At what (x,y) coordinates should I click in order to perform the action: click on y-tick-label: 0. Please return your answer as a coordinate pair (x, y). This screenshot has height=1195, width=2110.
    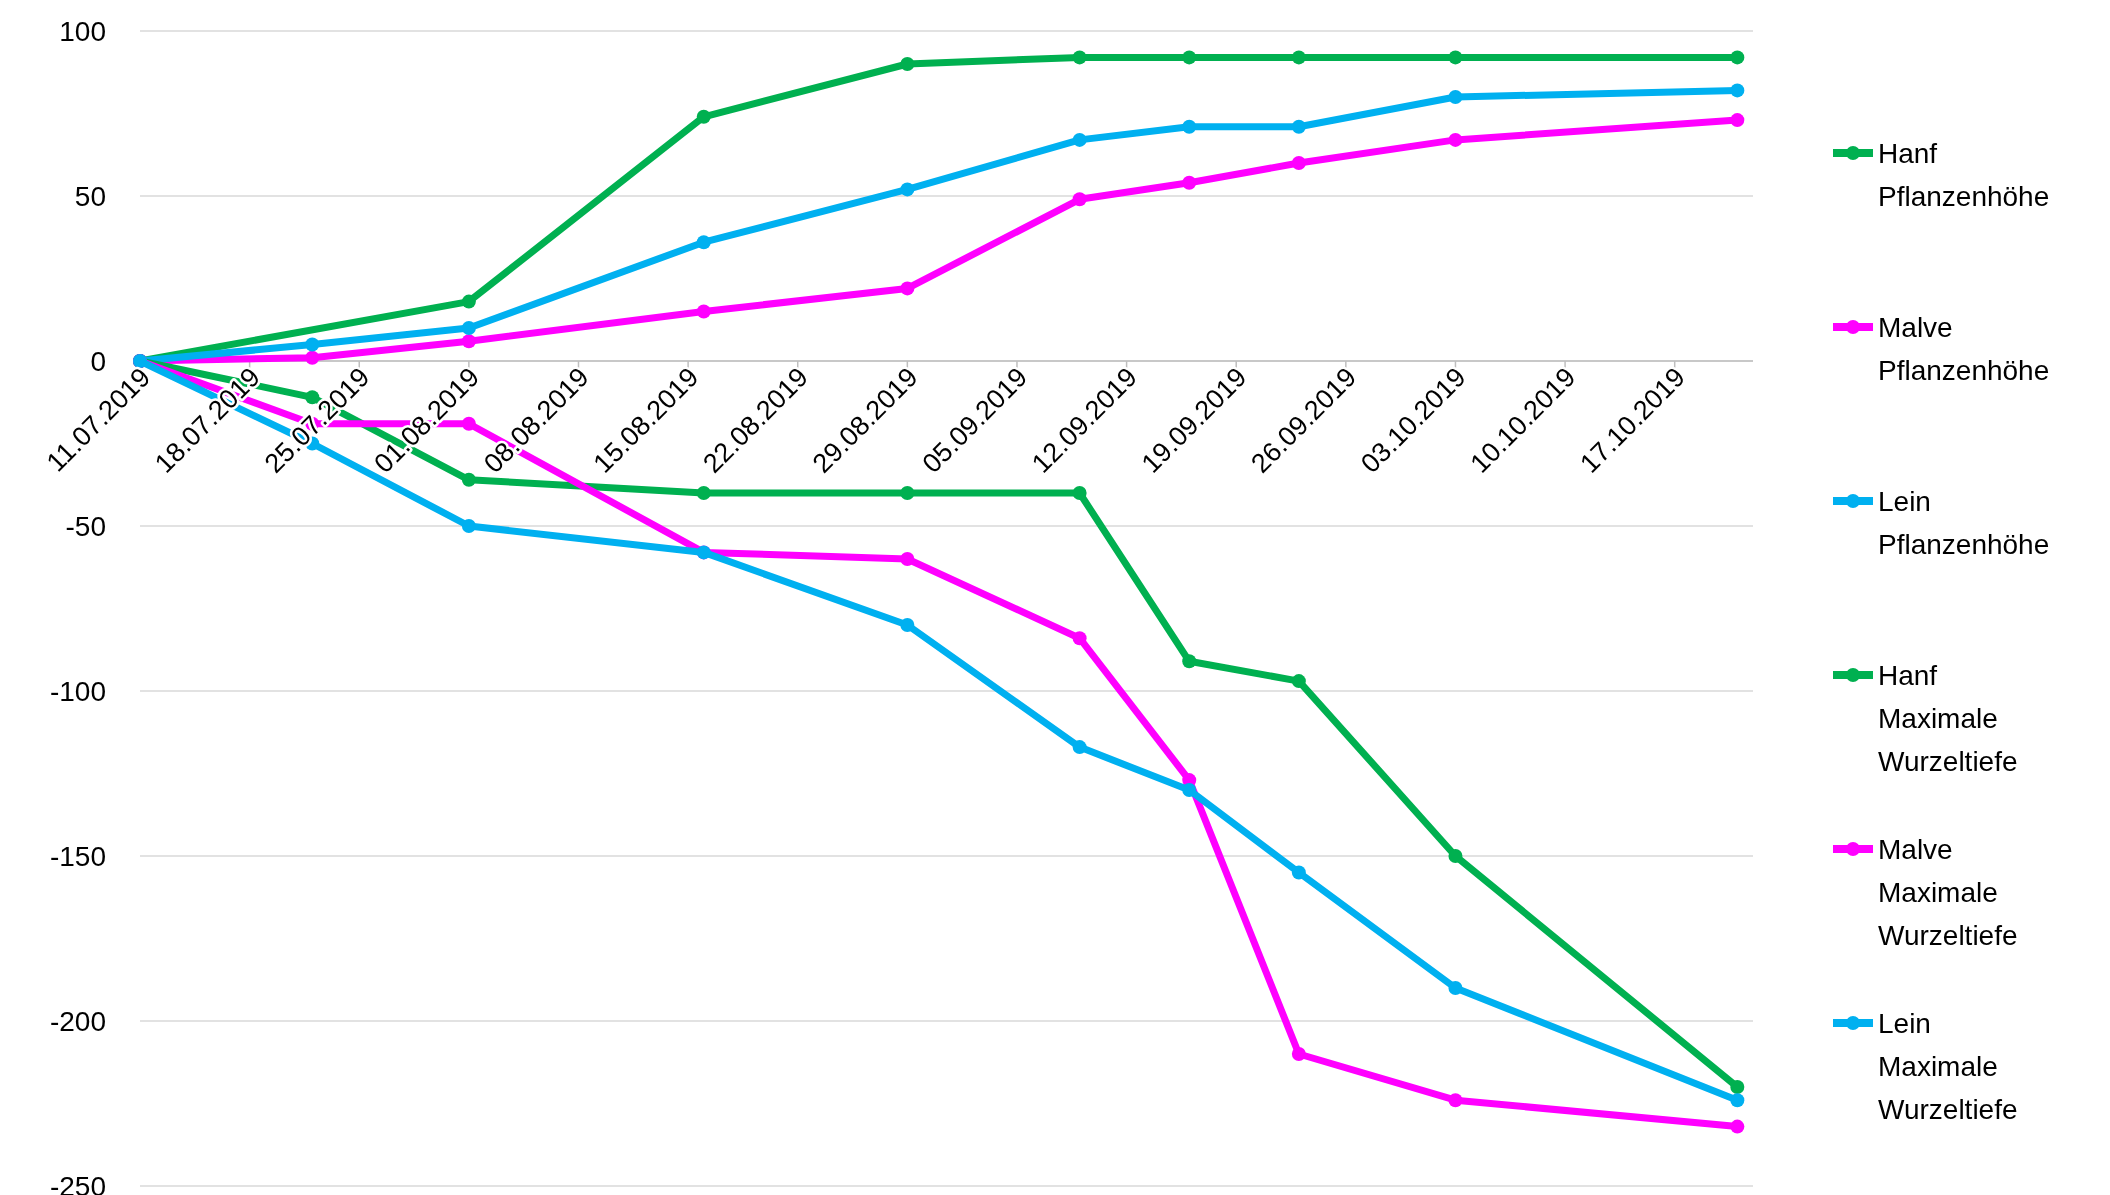
    Looking at the image, I should click on (98, 361).